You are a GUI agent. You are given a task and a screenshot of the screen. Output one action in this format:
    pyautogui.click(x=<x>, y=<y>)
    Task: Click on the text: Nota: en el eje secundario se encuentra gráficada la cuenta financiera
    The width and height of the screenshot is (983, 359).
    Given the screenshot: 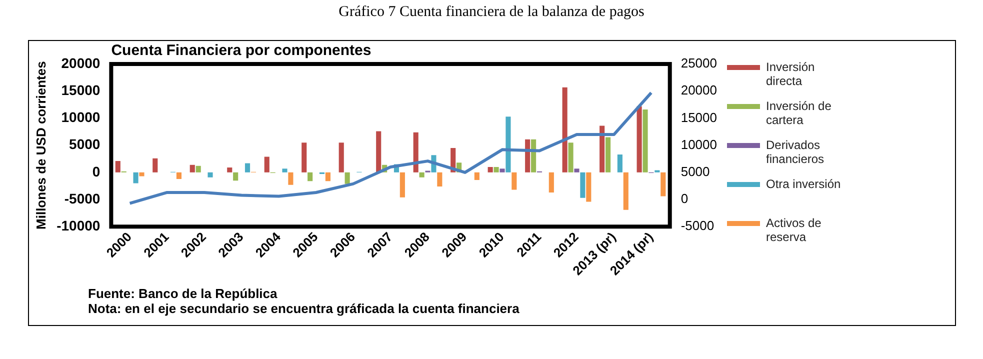 What is the action you would take?
    pyautogui.click(x=304, y=308)
    